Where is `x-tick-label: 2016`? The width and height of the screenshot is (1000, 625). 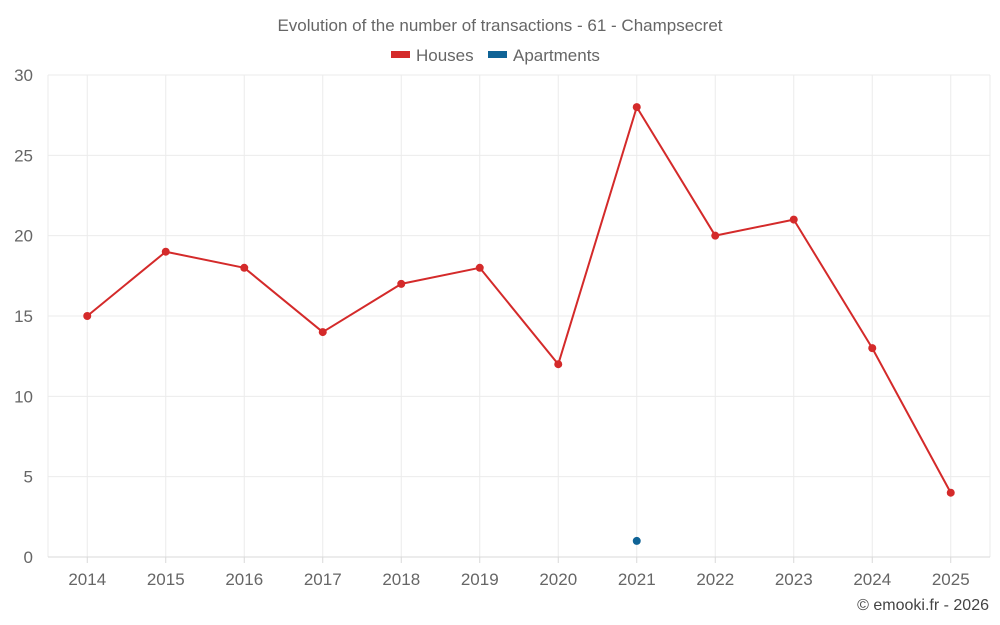
x-tick-label: 2016 is located at coordinates (244, 579).